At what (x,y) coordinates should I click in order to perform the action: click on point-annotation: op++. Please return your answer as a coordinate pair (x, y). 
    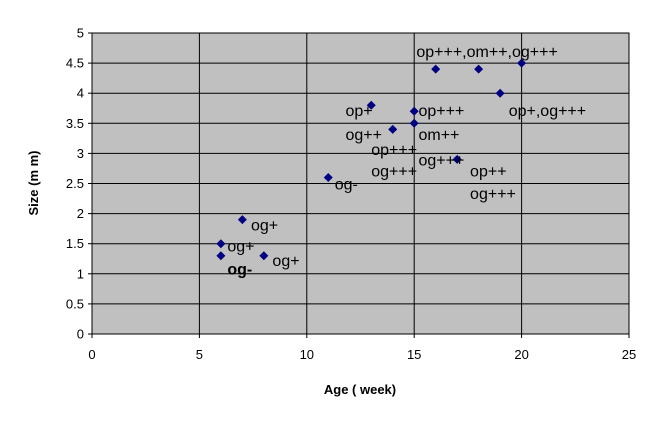
    Looking at the image, I should click on (488, 171).